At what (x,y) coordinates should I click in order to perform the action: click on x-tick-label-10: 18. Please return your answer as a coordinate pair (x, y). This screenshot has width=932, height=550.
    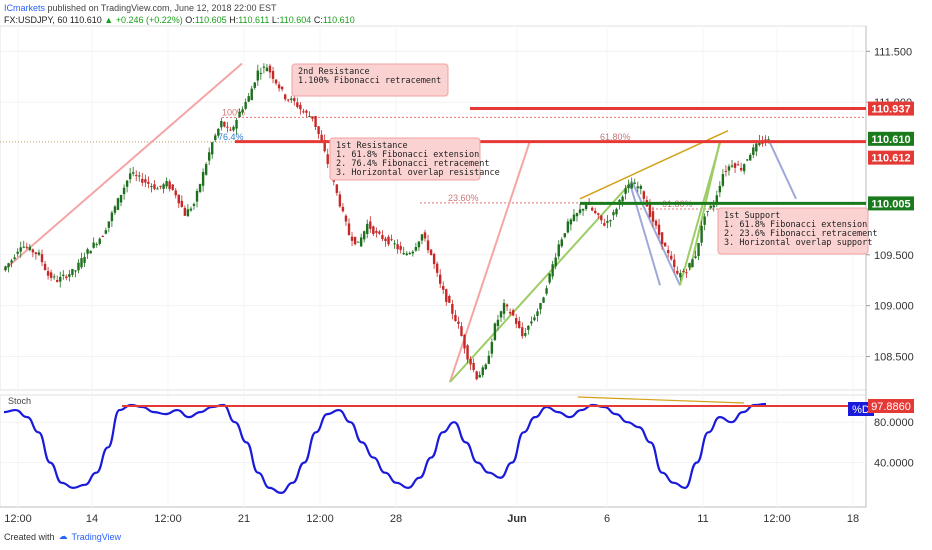
    Looking at the image, I should click on (853, 519).